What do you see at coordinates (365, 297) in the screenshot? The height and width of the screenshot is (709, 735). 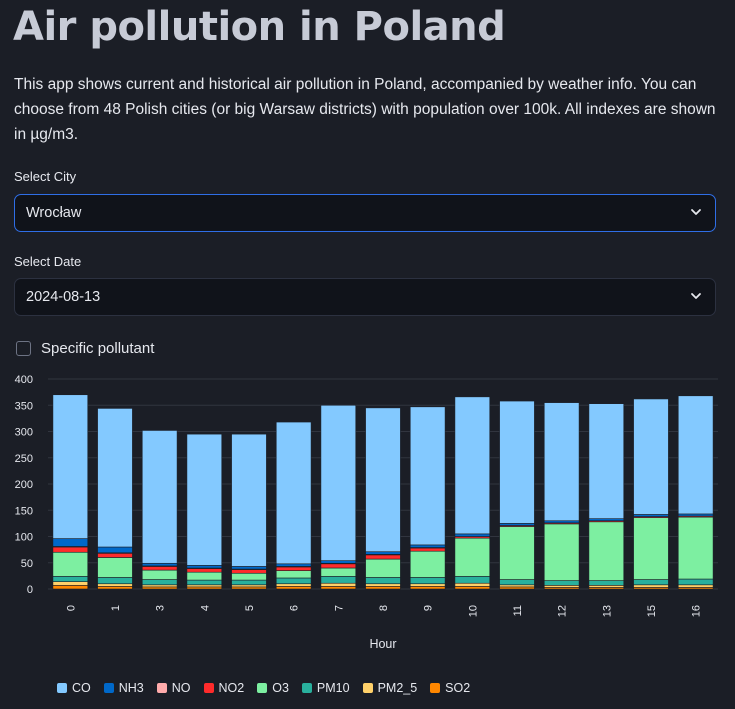 I see `date-select: 2024-08-13` at bounding box center [365, 297].